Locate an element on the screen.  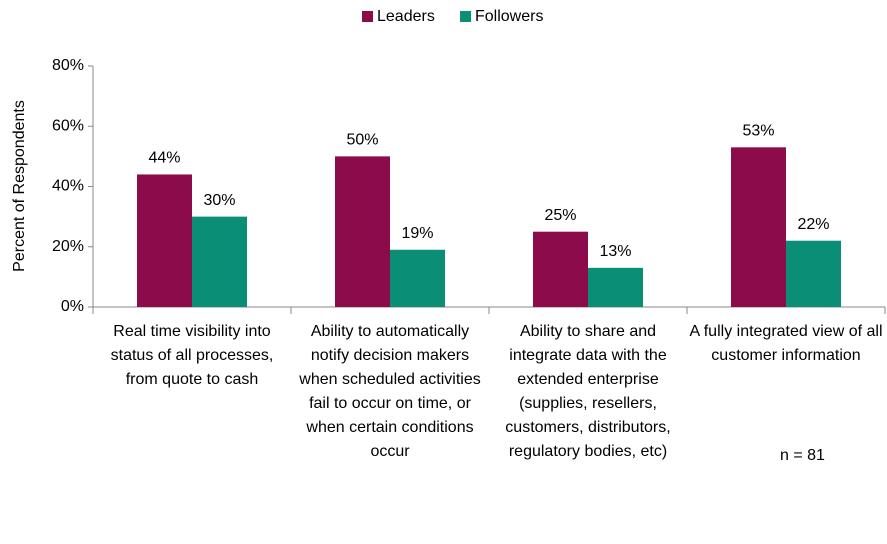
data-label: 30% is located at coordinates (219, 200).